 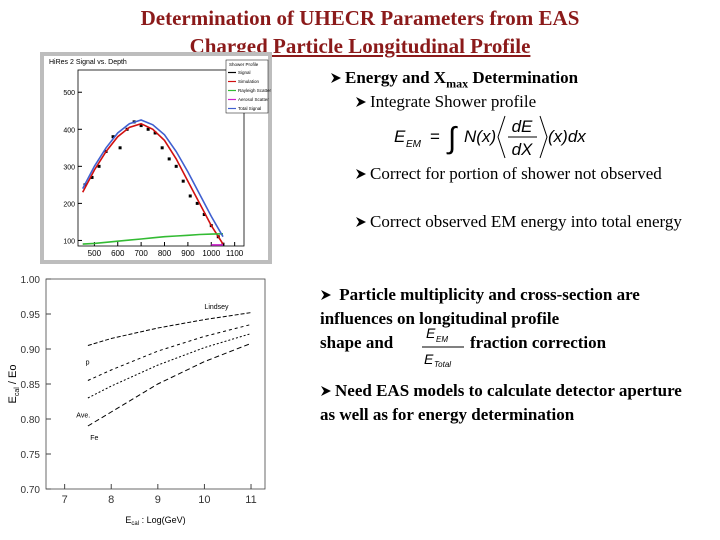 I want to click on plot-title: HiRes 2 Signal vs. Depth, so click(x=88, y=62).